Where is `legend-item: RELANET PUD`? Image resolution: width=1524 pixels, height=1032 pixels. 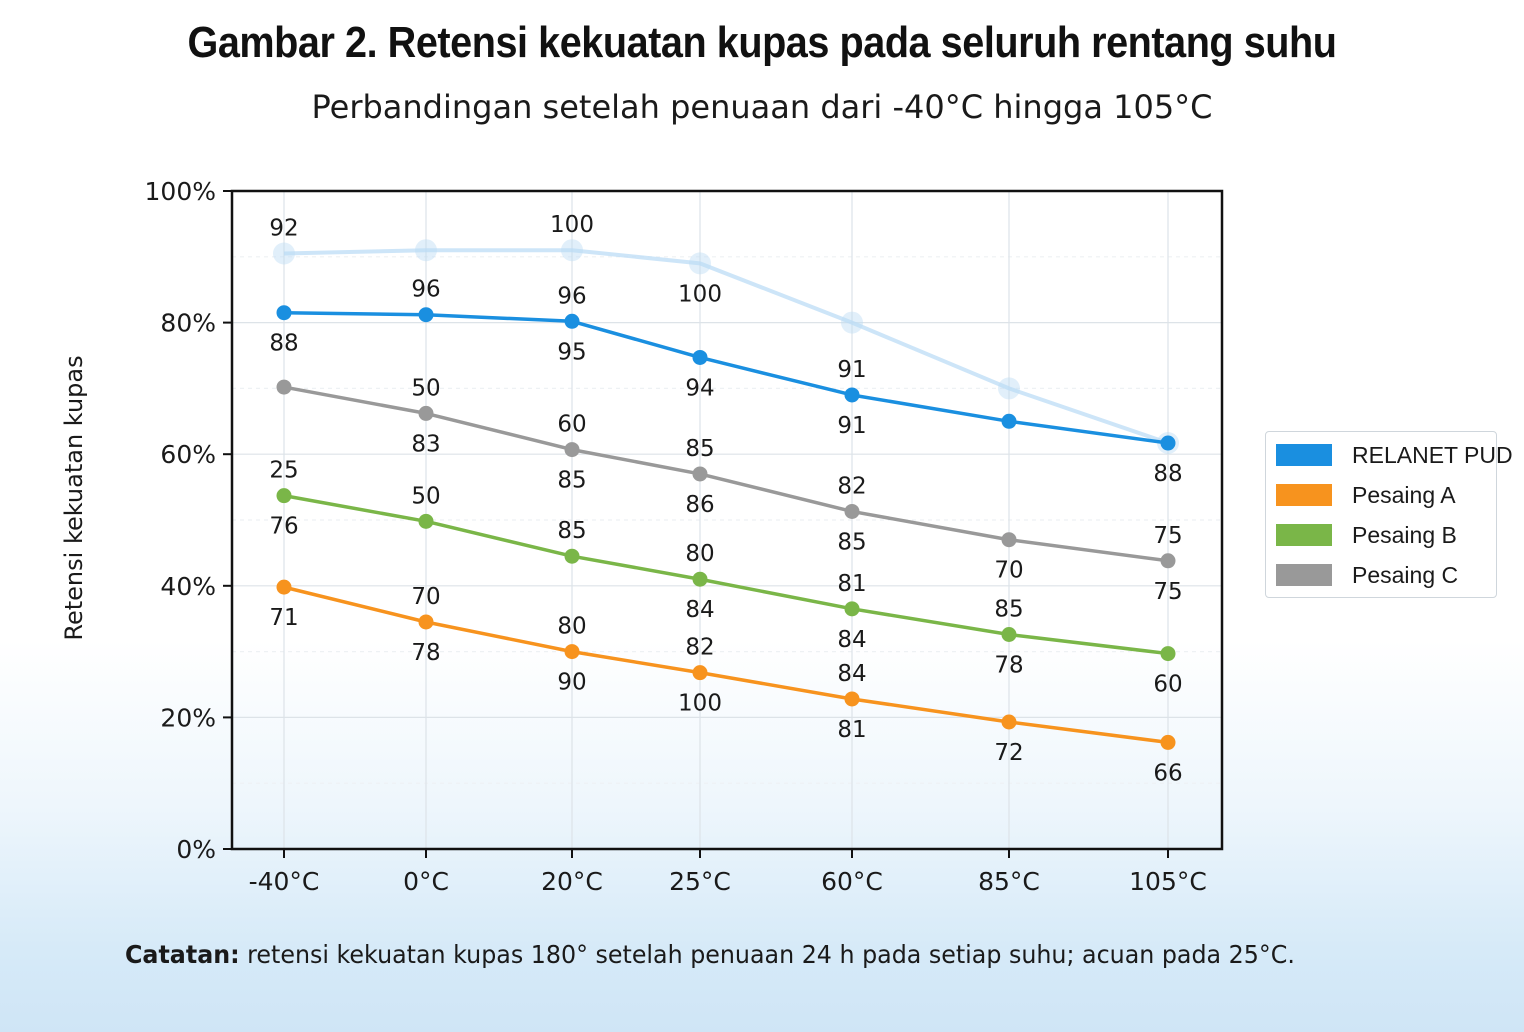 legend-item: RELANET PUD is located at coordinates (1394, 455).